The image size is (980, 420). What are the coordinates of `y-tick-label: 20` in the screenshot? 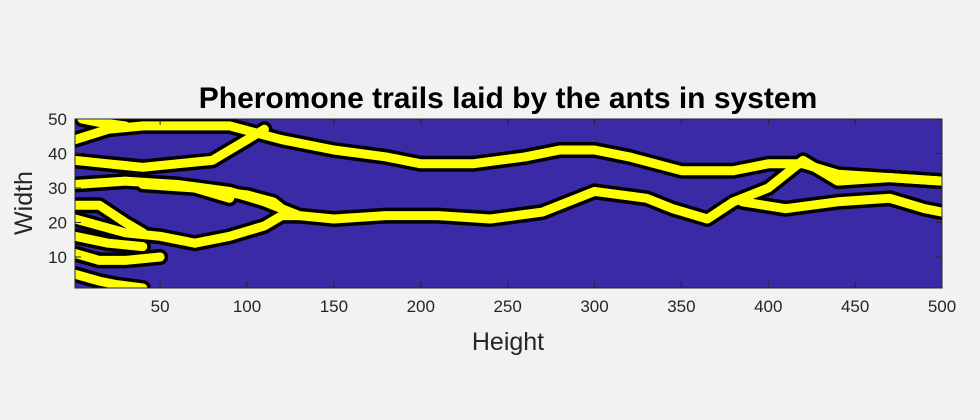 It's located at (57, 222).